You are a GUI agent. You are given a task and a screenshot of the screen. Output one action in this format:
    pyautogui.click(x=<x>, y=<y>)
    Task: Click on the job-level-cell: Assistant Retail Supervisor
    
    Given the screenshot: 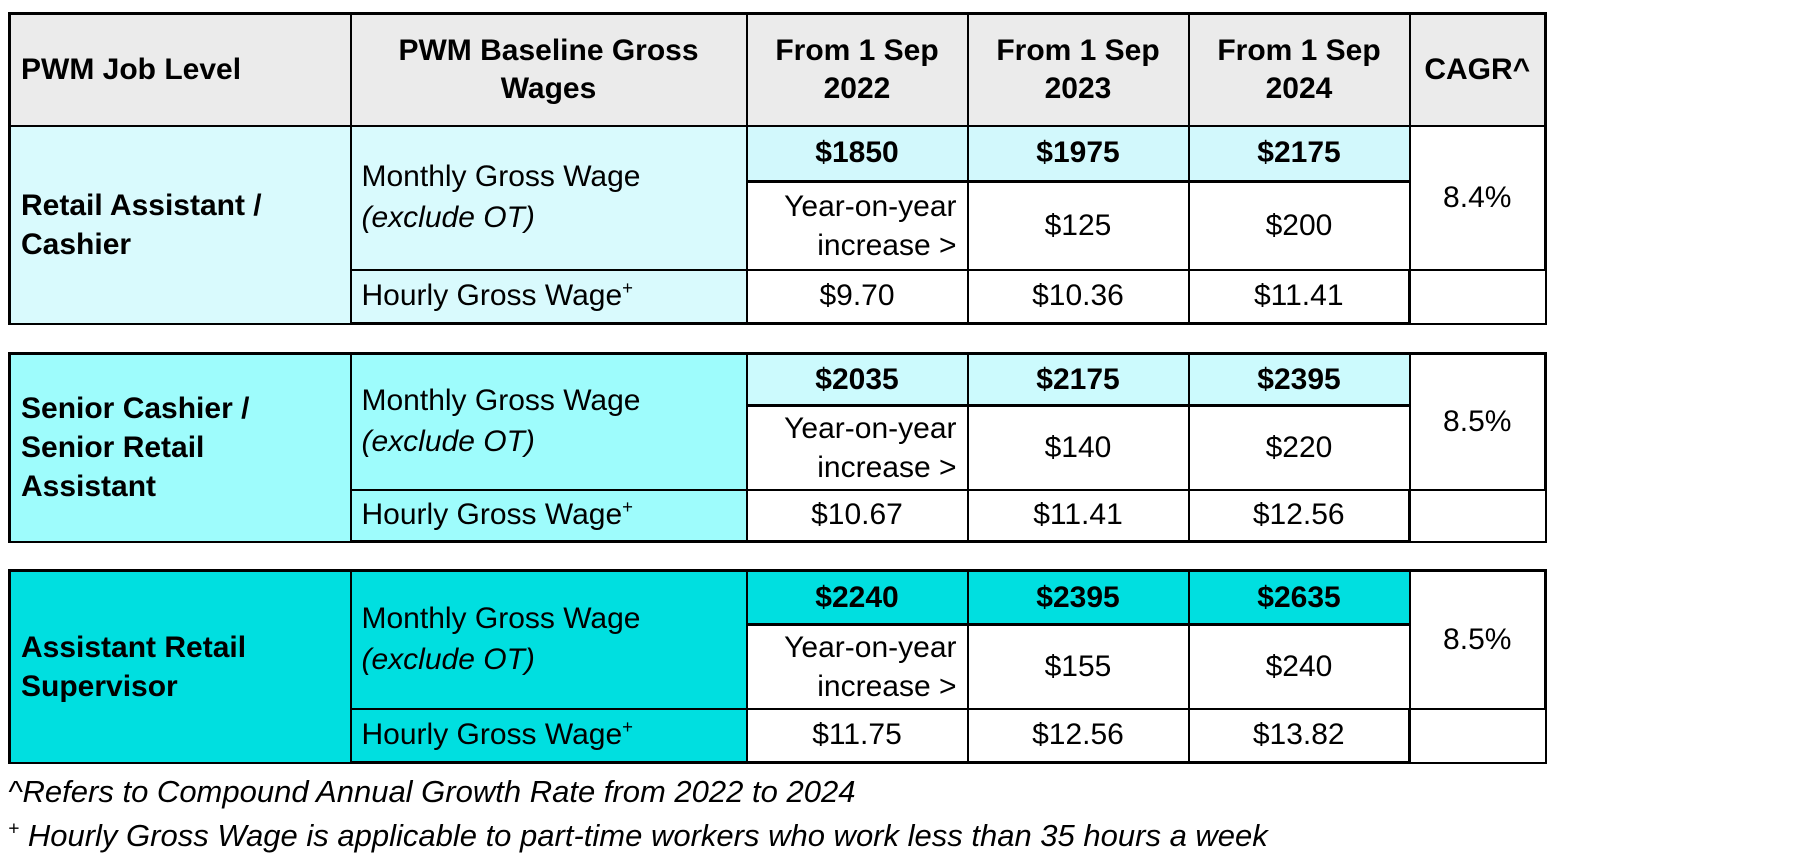 What is the action you would take?
    pyautogui.click(x=180, y=666)
    